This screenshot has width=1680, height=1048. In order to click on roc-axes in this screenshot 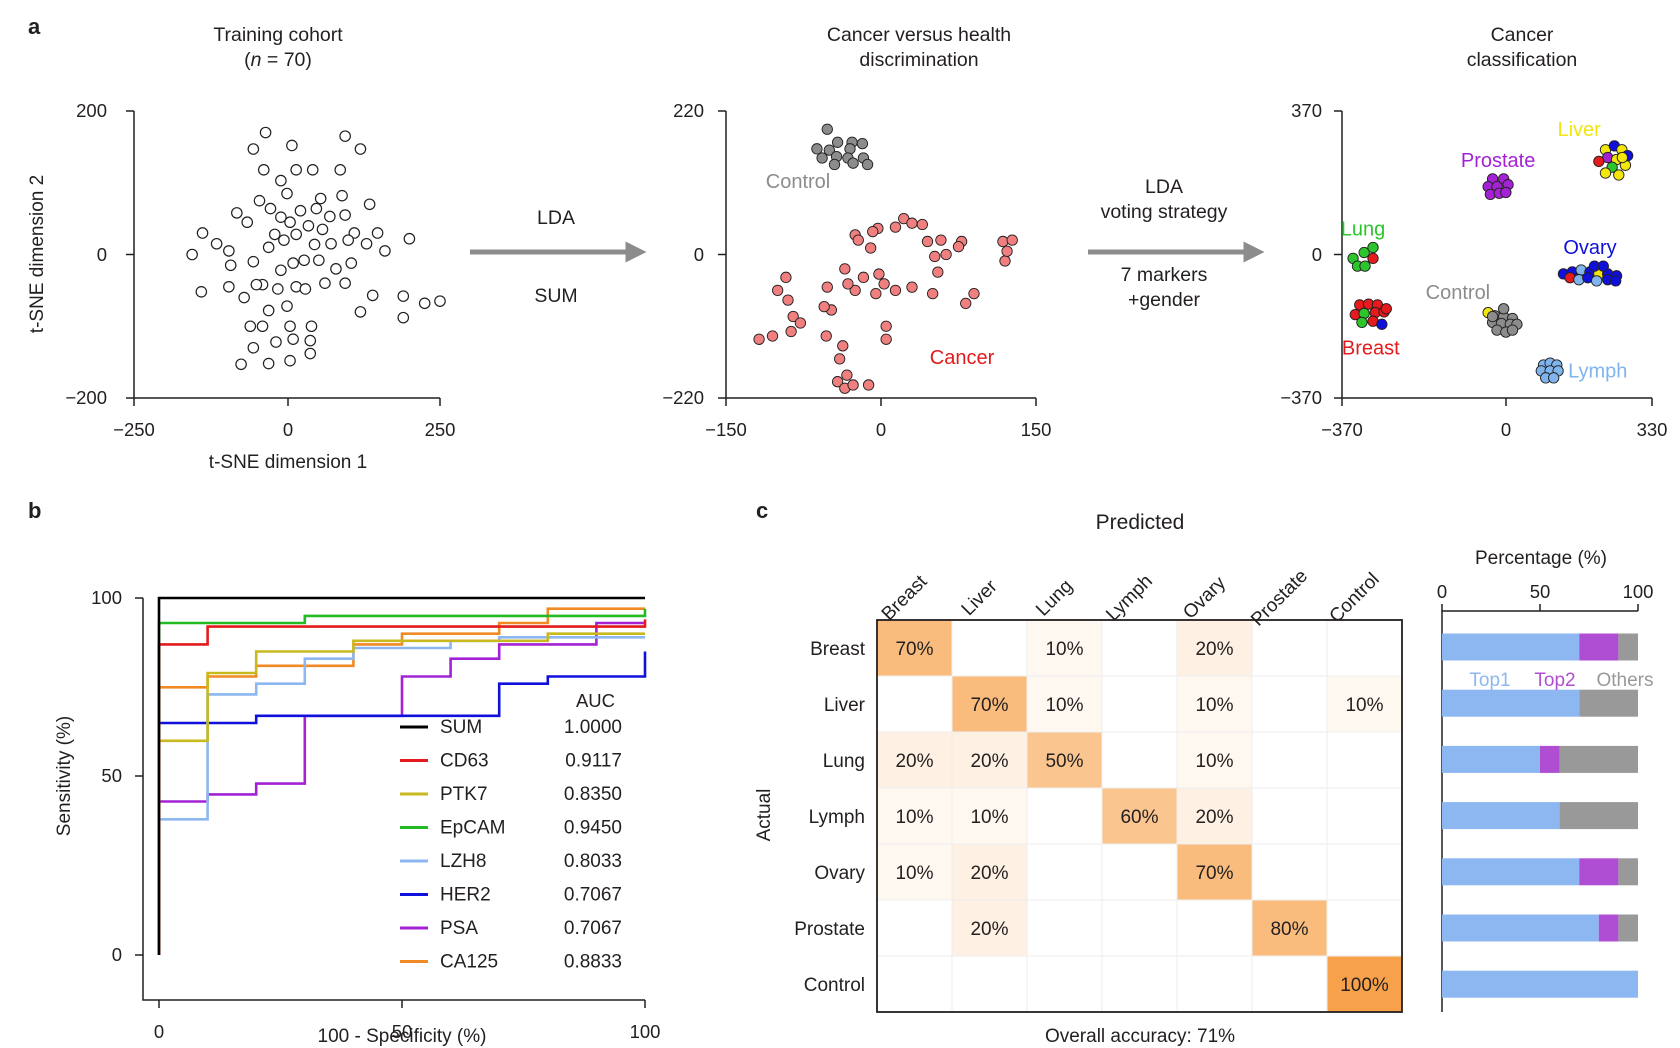, I will do `click(393, 799)`.